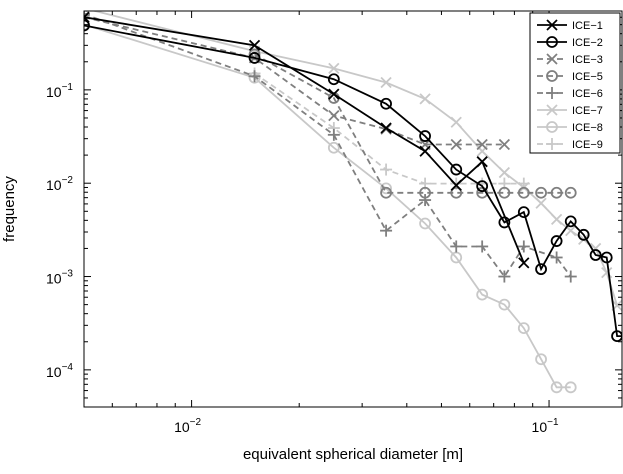 This screenshot has height=474, width=623. I want to click on legend-item-ice-1: ICE−1, so click(570, 25).